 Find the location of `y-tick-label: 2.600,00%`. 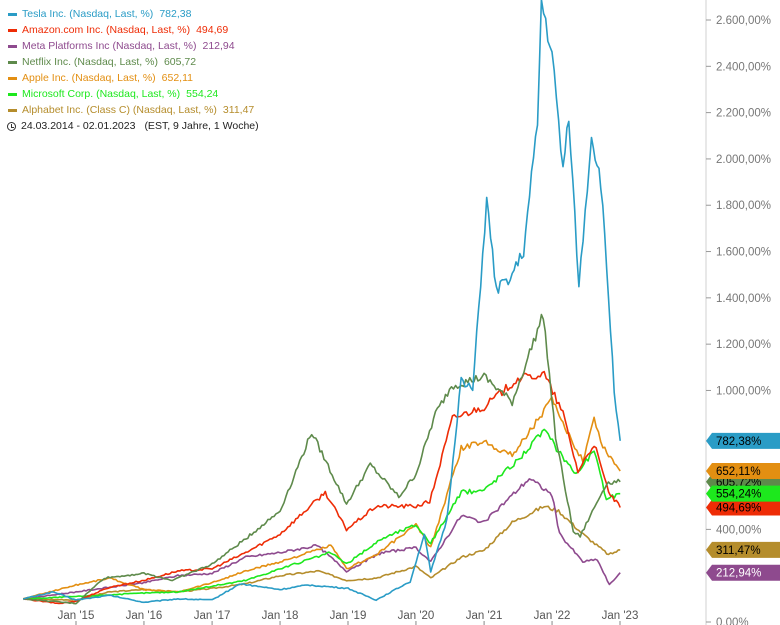

y-tick-label: 2.600,00% is located at coordinates (743, 21).